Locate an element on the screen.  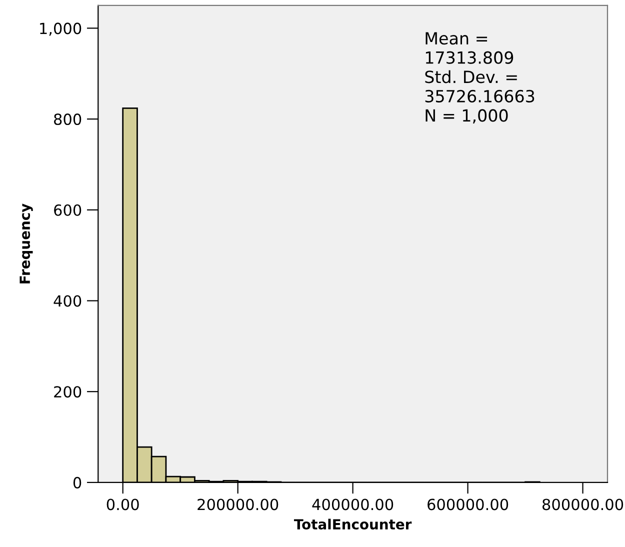
y-tick-label: 200 is located at coordinates (68, 392).